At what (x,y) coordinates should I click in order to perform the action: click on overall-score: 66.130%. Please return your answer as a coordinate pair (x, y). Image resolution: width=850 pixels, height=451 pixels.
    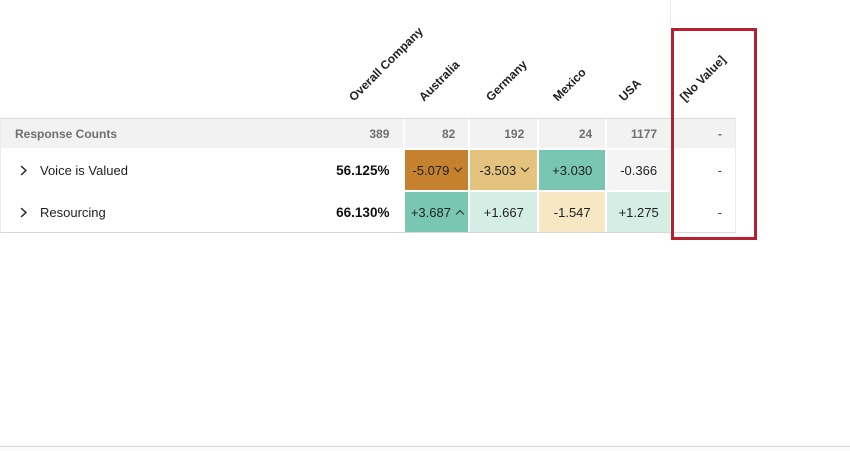
    Looking at the image, I should click on (363, 212).